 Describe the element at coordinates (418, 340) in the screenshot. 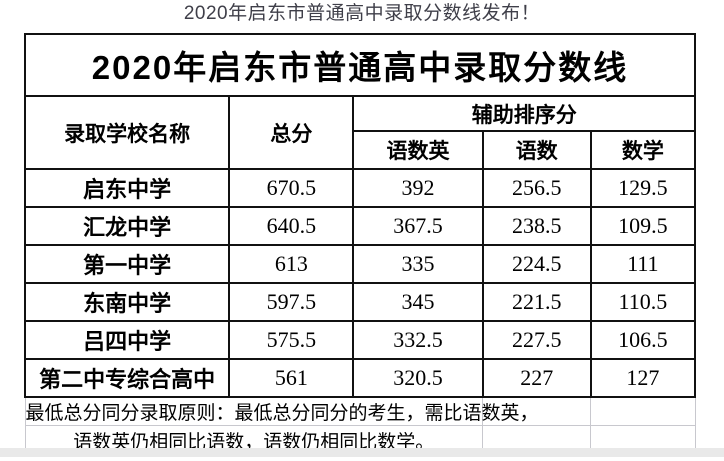

I see `chinese-math-english-cell: 332.5` at that location.